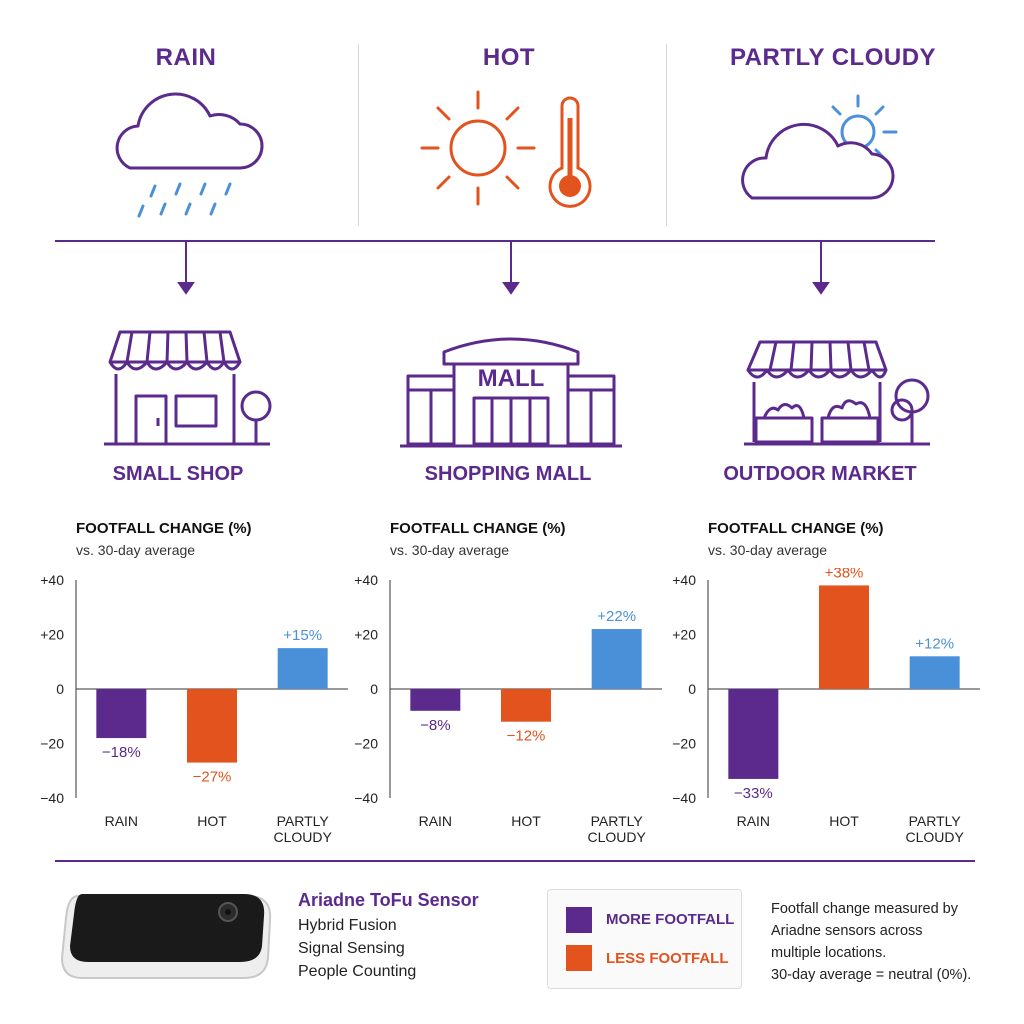 The image size is (1024, 1024). I want to click on store-label-shopping-mall: SHOPPING MALL, so click(508, 474).